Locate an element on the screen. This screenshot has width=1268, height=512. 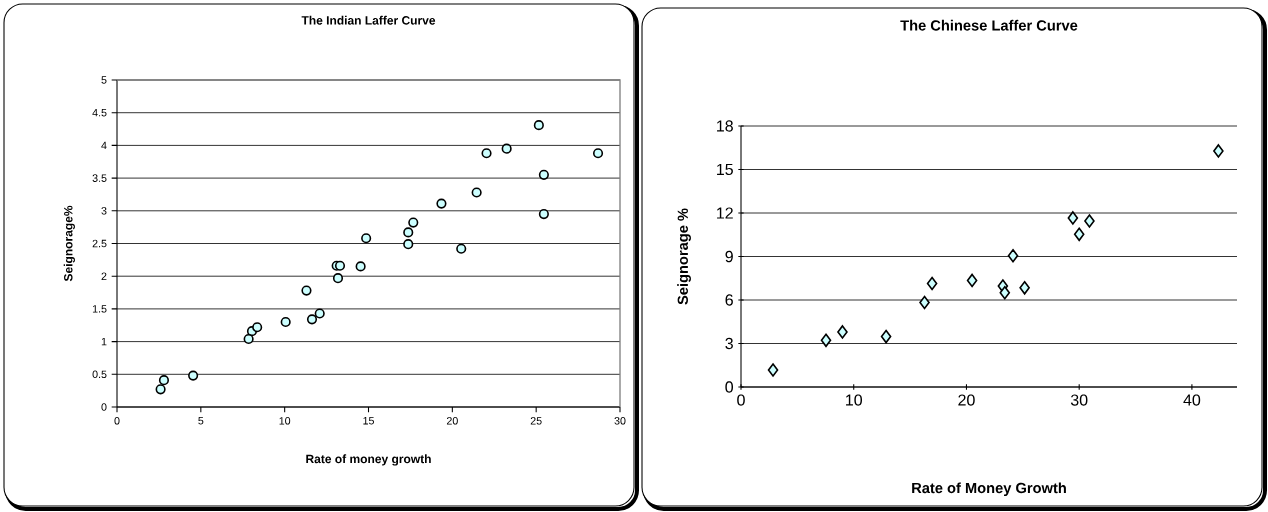
x-axis-title: Rate of money growth is located at coordinates (368, 460).